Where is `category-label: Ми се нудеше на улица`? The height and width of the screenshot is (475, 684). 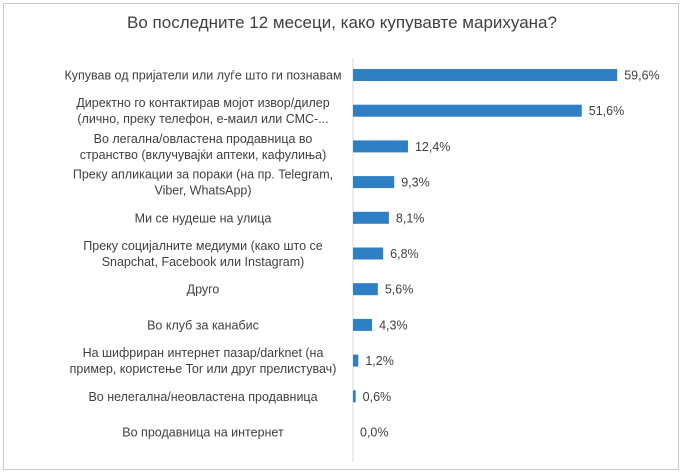
category-label: Ми се нудеше на улица is located at coordinates (203, 218).